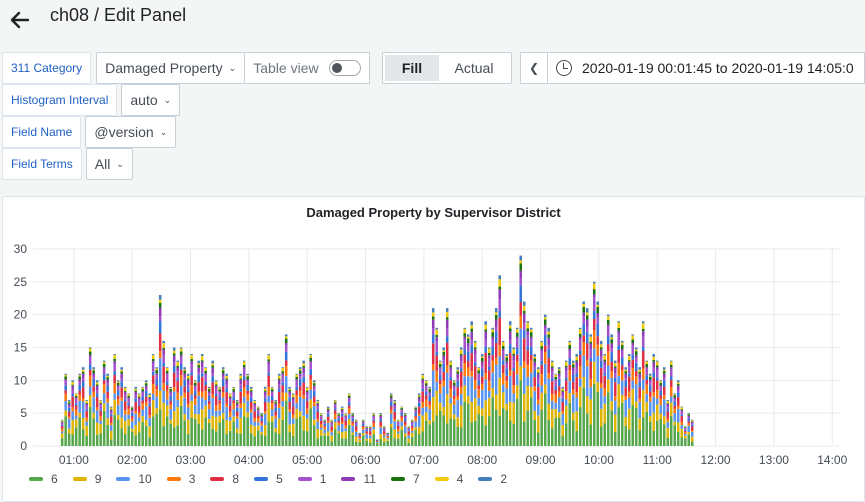 This screenshot has width=865, height=502. Describe the element at coordinates (344, 68) in the screenshot. I see `table-view-switch` at that location.